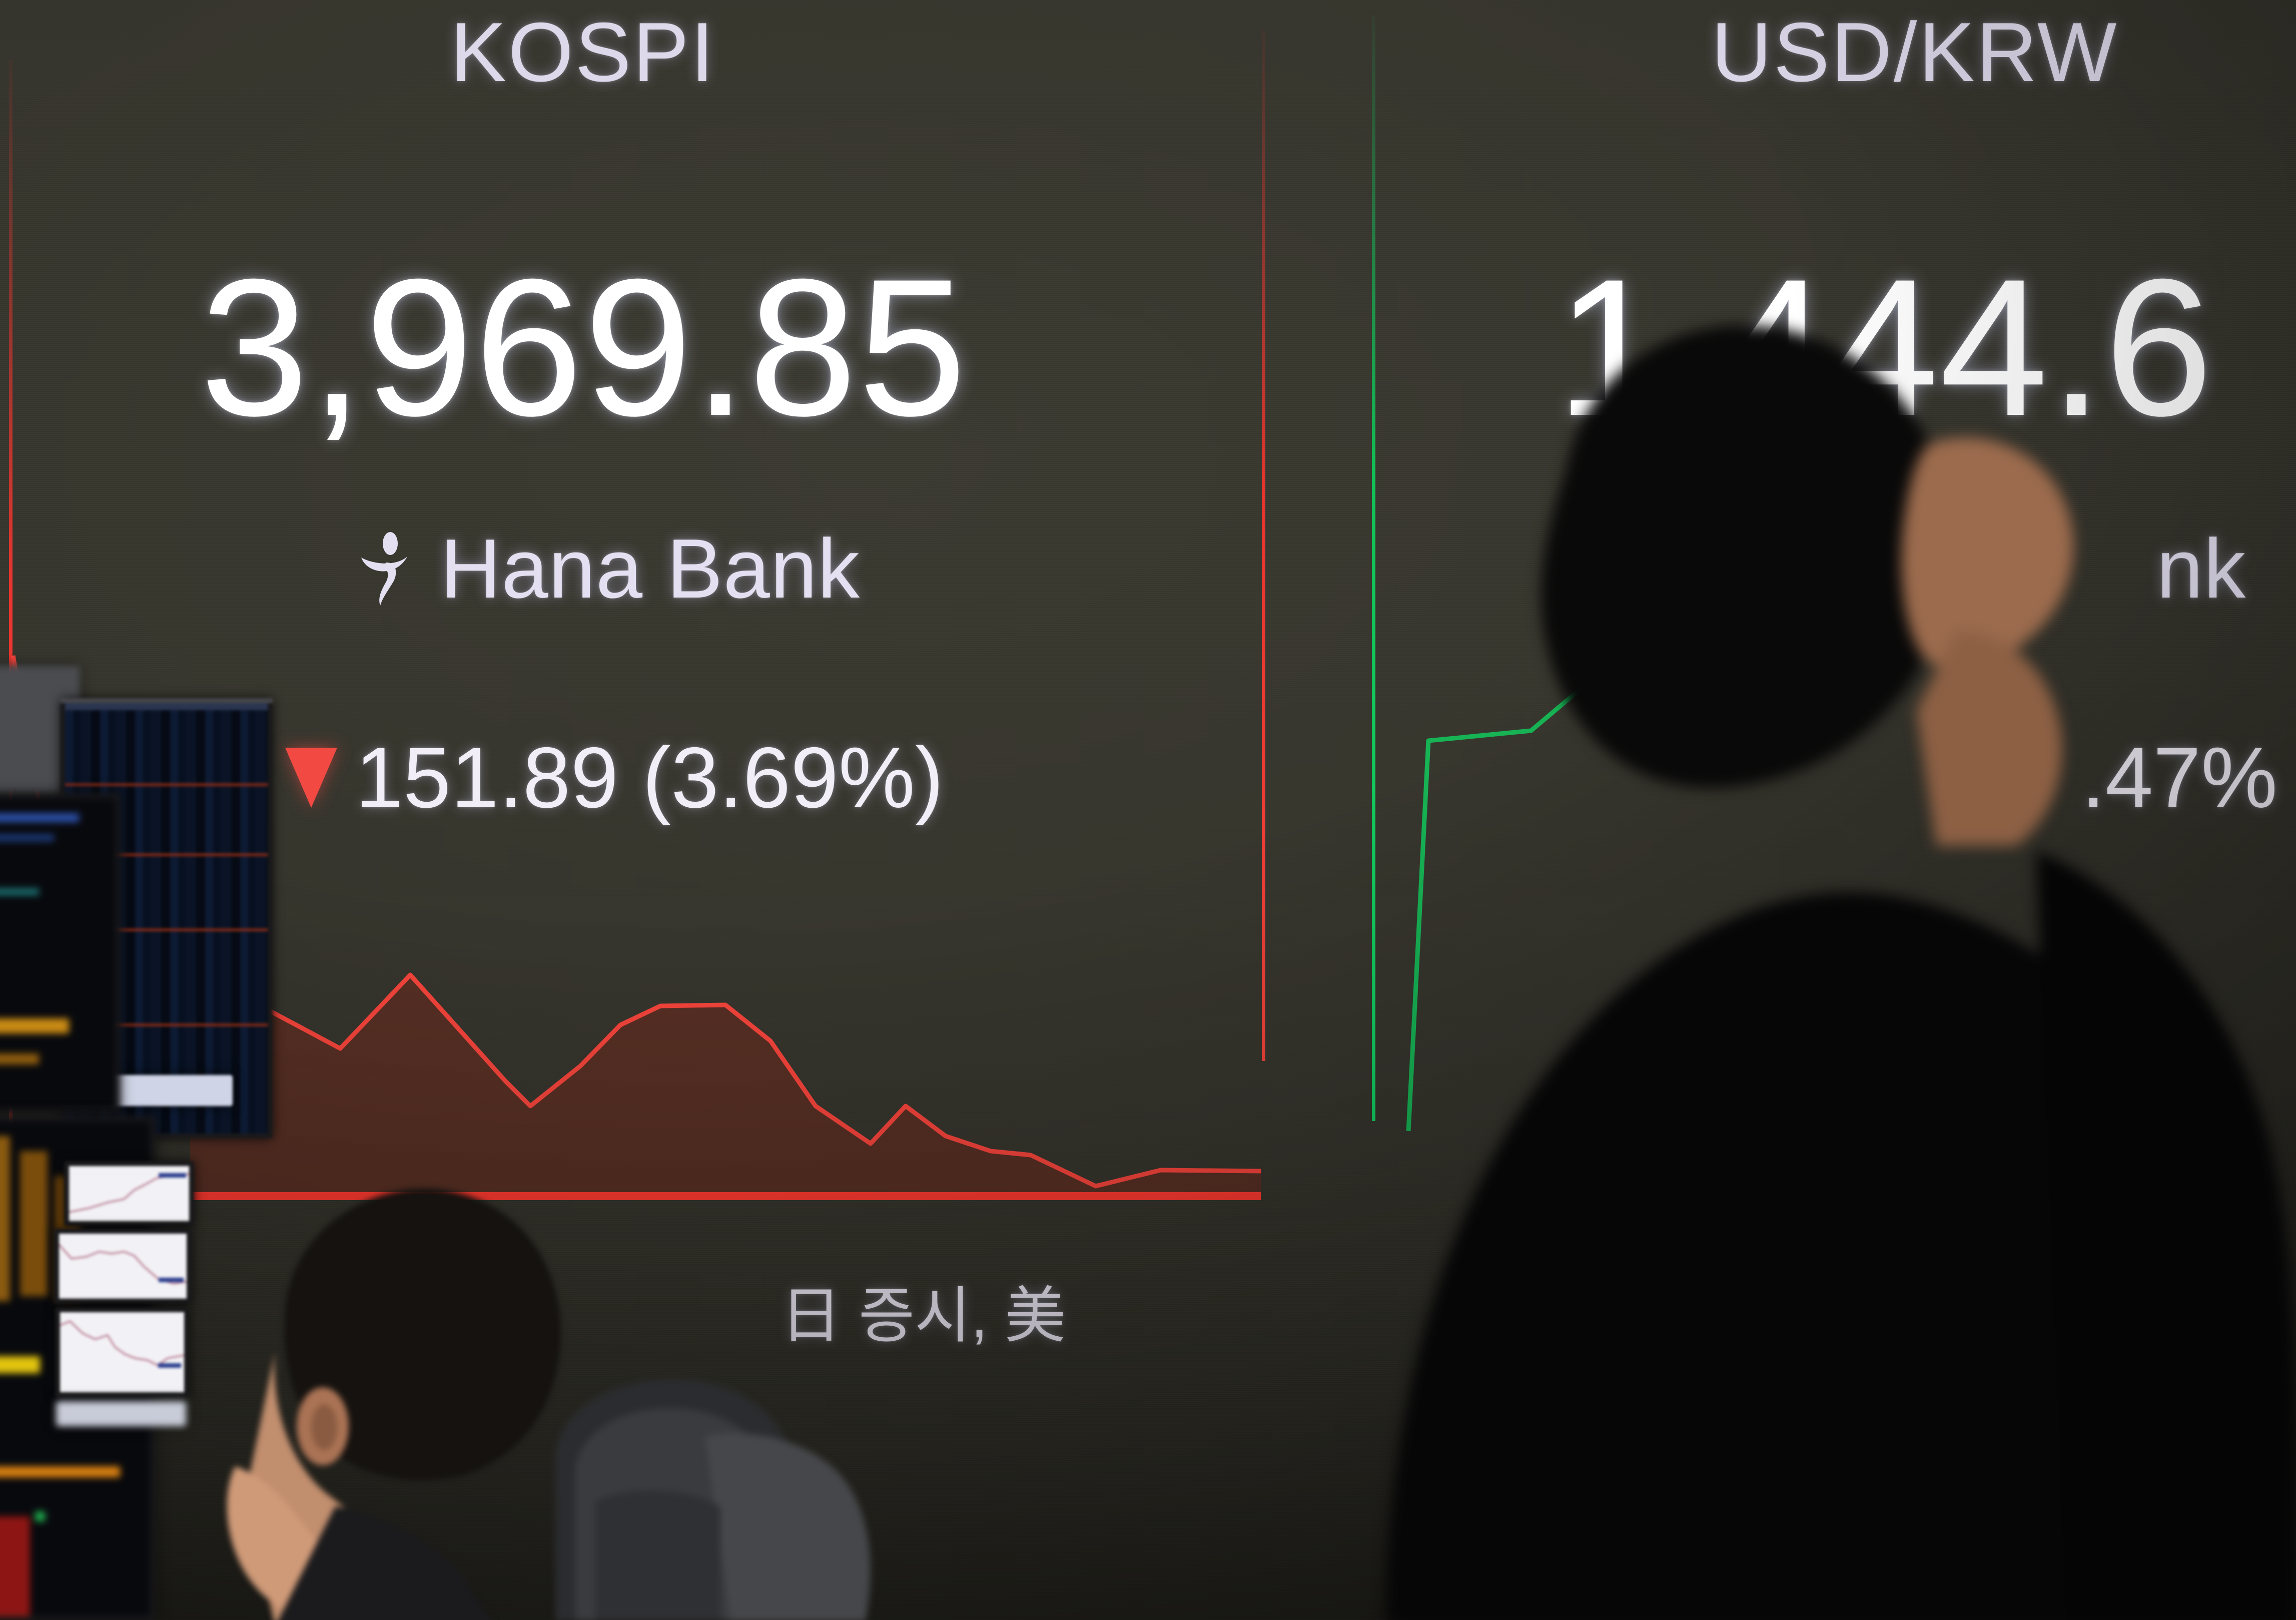 The image size is (2296, 1620). What do you see at coordinates (2201, 568) in the screenshot?
I see `brand-text-hana-bank-right: nk` at bounding box center [2201, 568].